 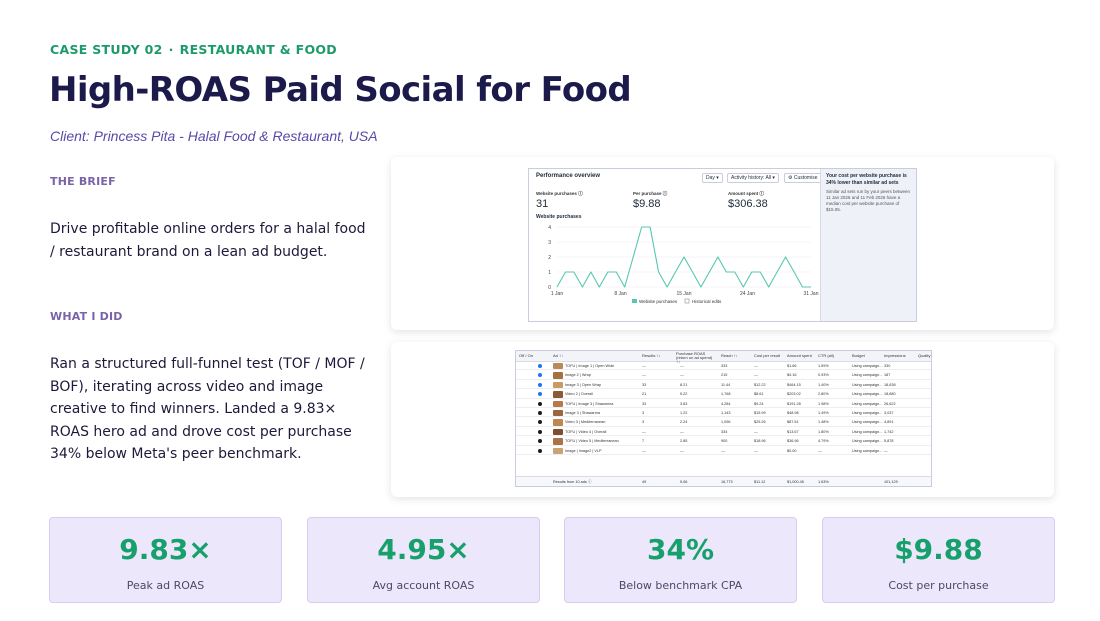 What do you see at coordinates (823, 422) in the screenshot?
I see `cell-ctr: 1.48%` at bounding box center [823, 422].